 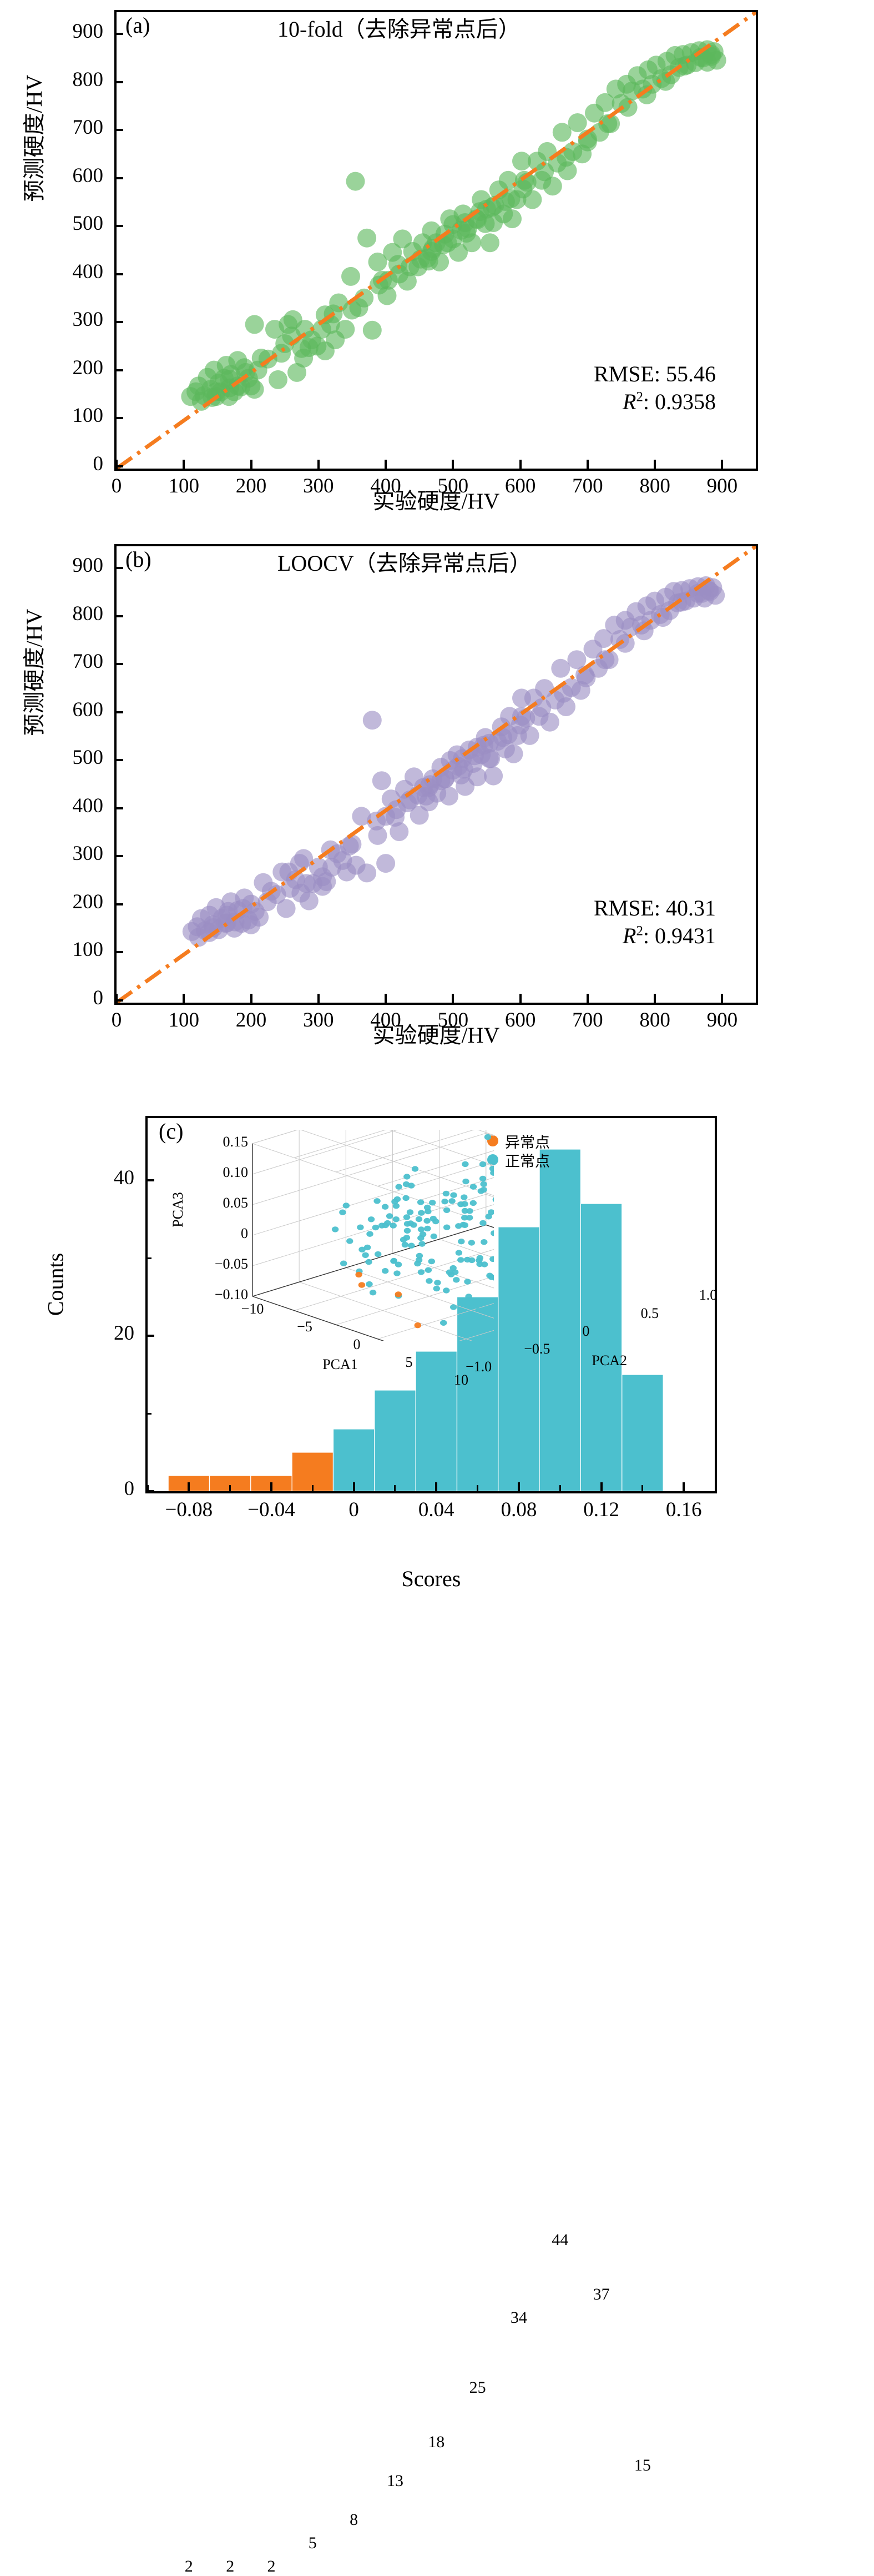 I want to click on bar-label-2: 2, so click(x=271, y=2566).